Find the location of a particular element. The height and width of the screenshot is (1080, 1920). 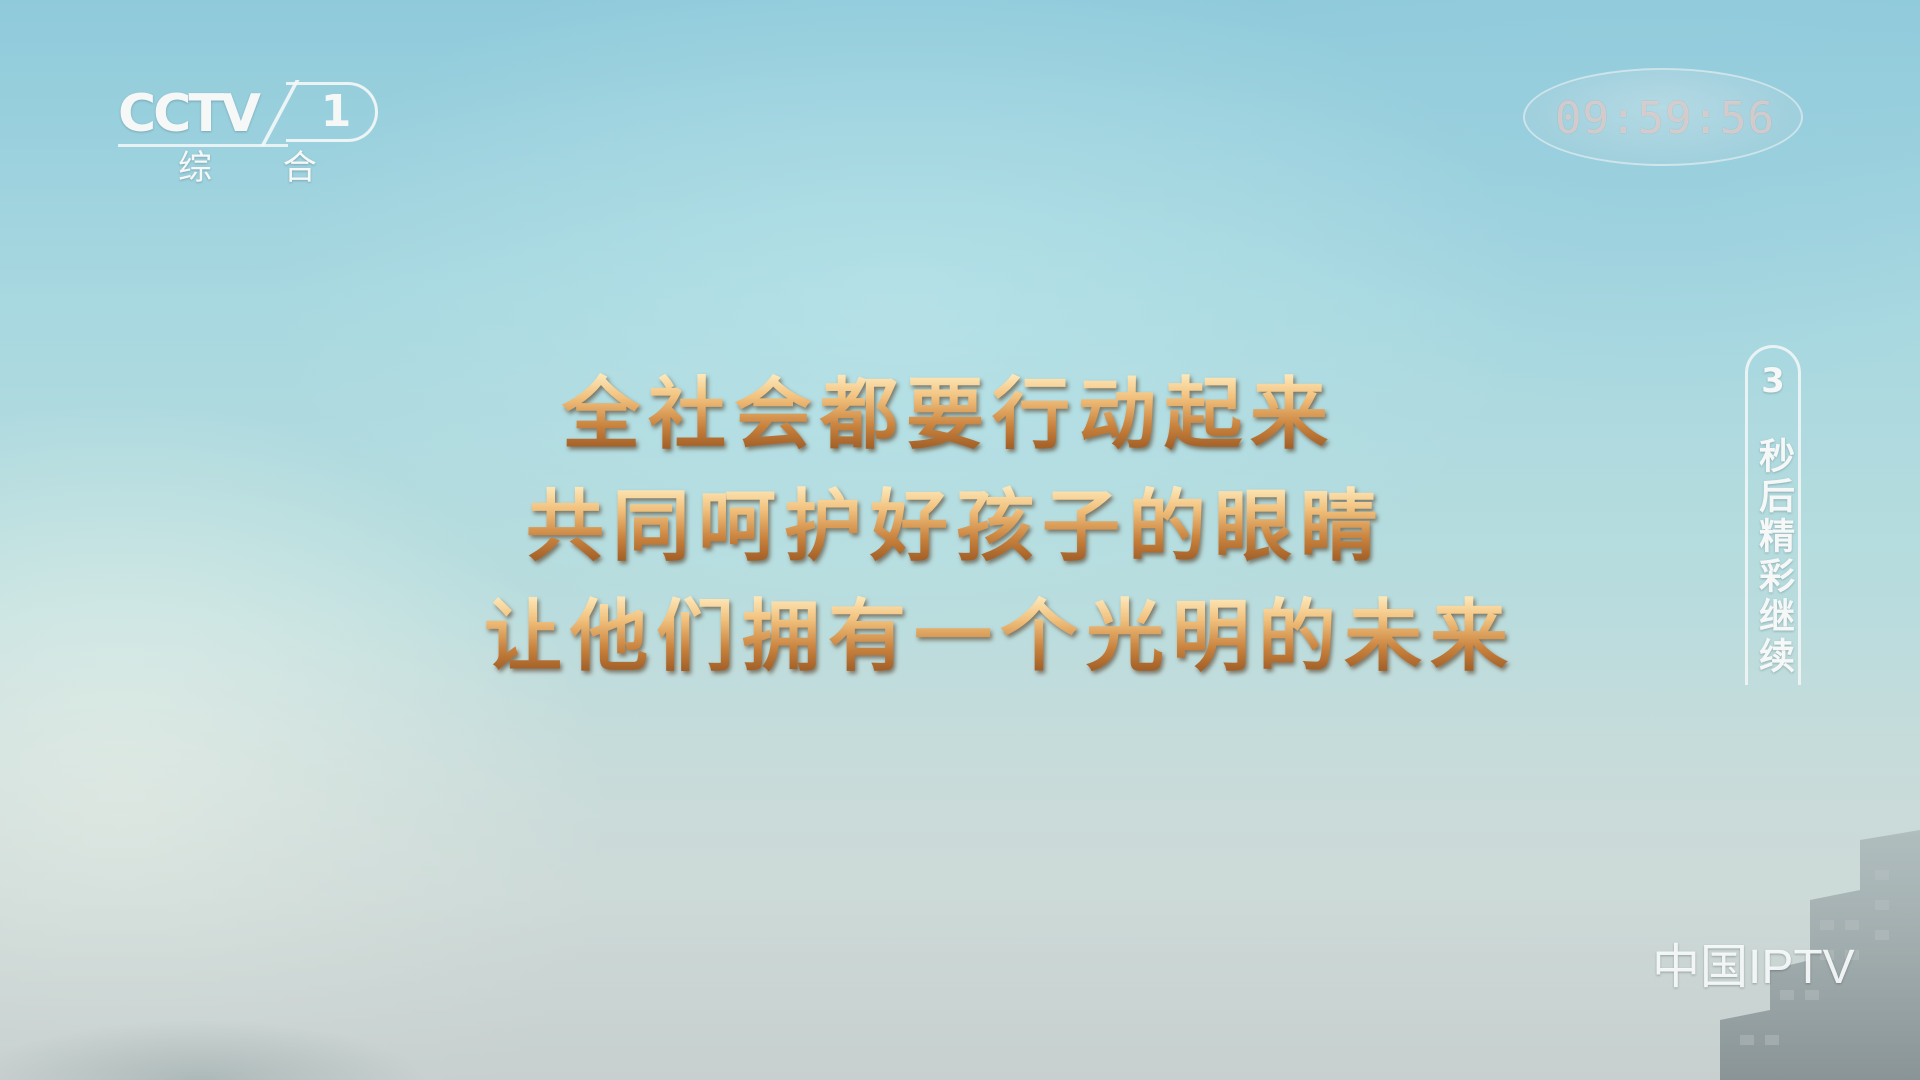

iptv-watermark: 中国IPTV is located at coordinates (1753, 967).